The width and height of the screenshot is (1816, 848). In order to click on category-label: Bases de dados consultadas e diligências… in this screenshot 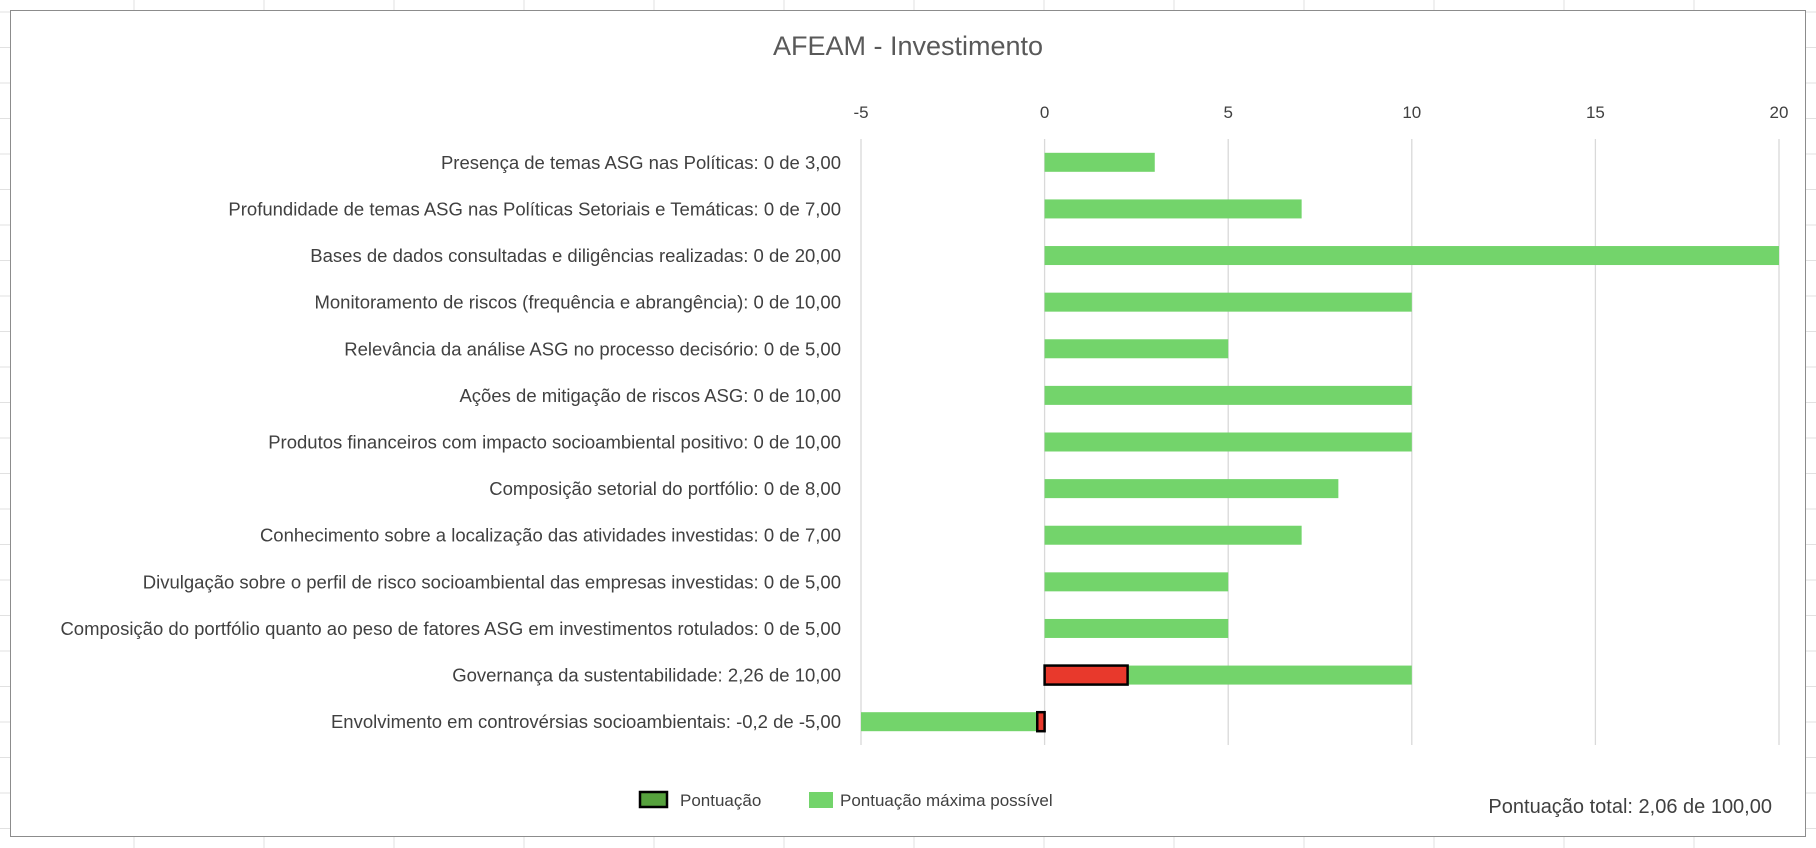, I will do `click(575, 255)`.